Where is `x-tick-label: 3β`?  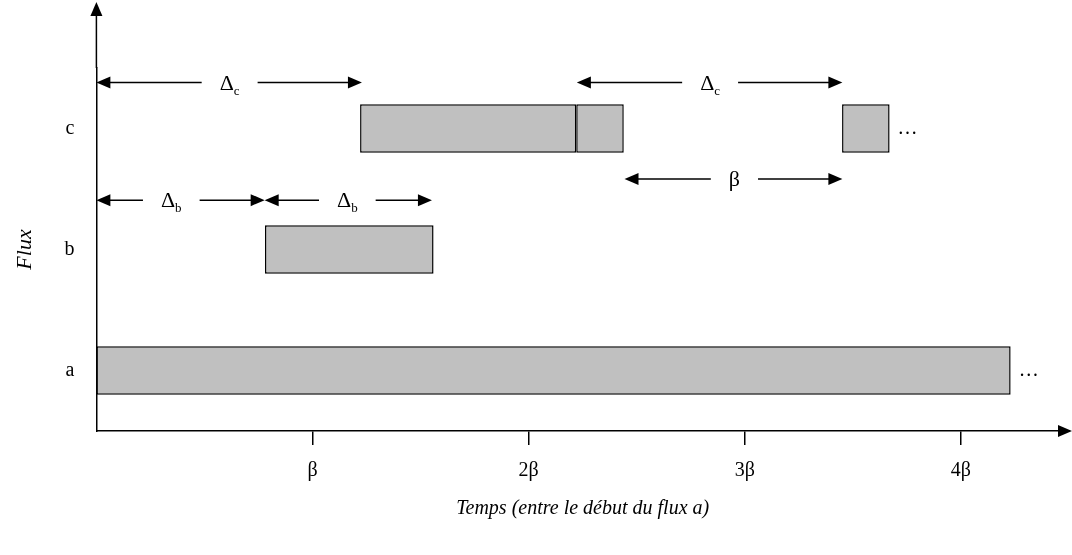 x-tick-label: 3β is located at coordinates (744, 470).